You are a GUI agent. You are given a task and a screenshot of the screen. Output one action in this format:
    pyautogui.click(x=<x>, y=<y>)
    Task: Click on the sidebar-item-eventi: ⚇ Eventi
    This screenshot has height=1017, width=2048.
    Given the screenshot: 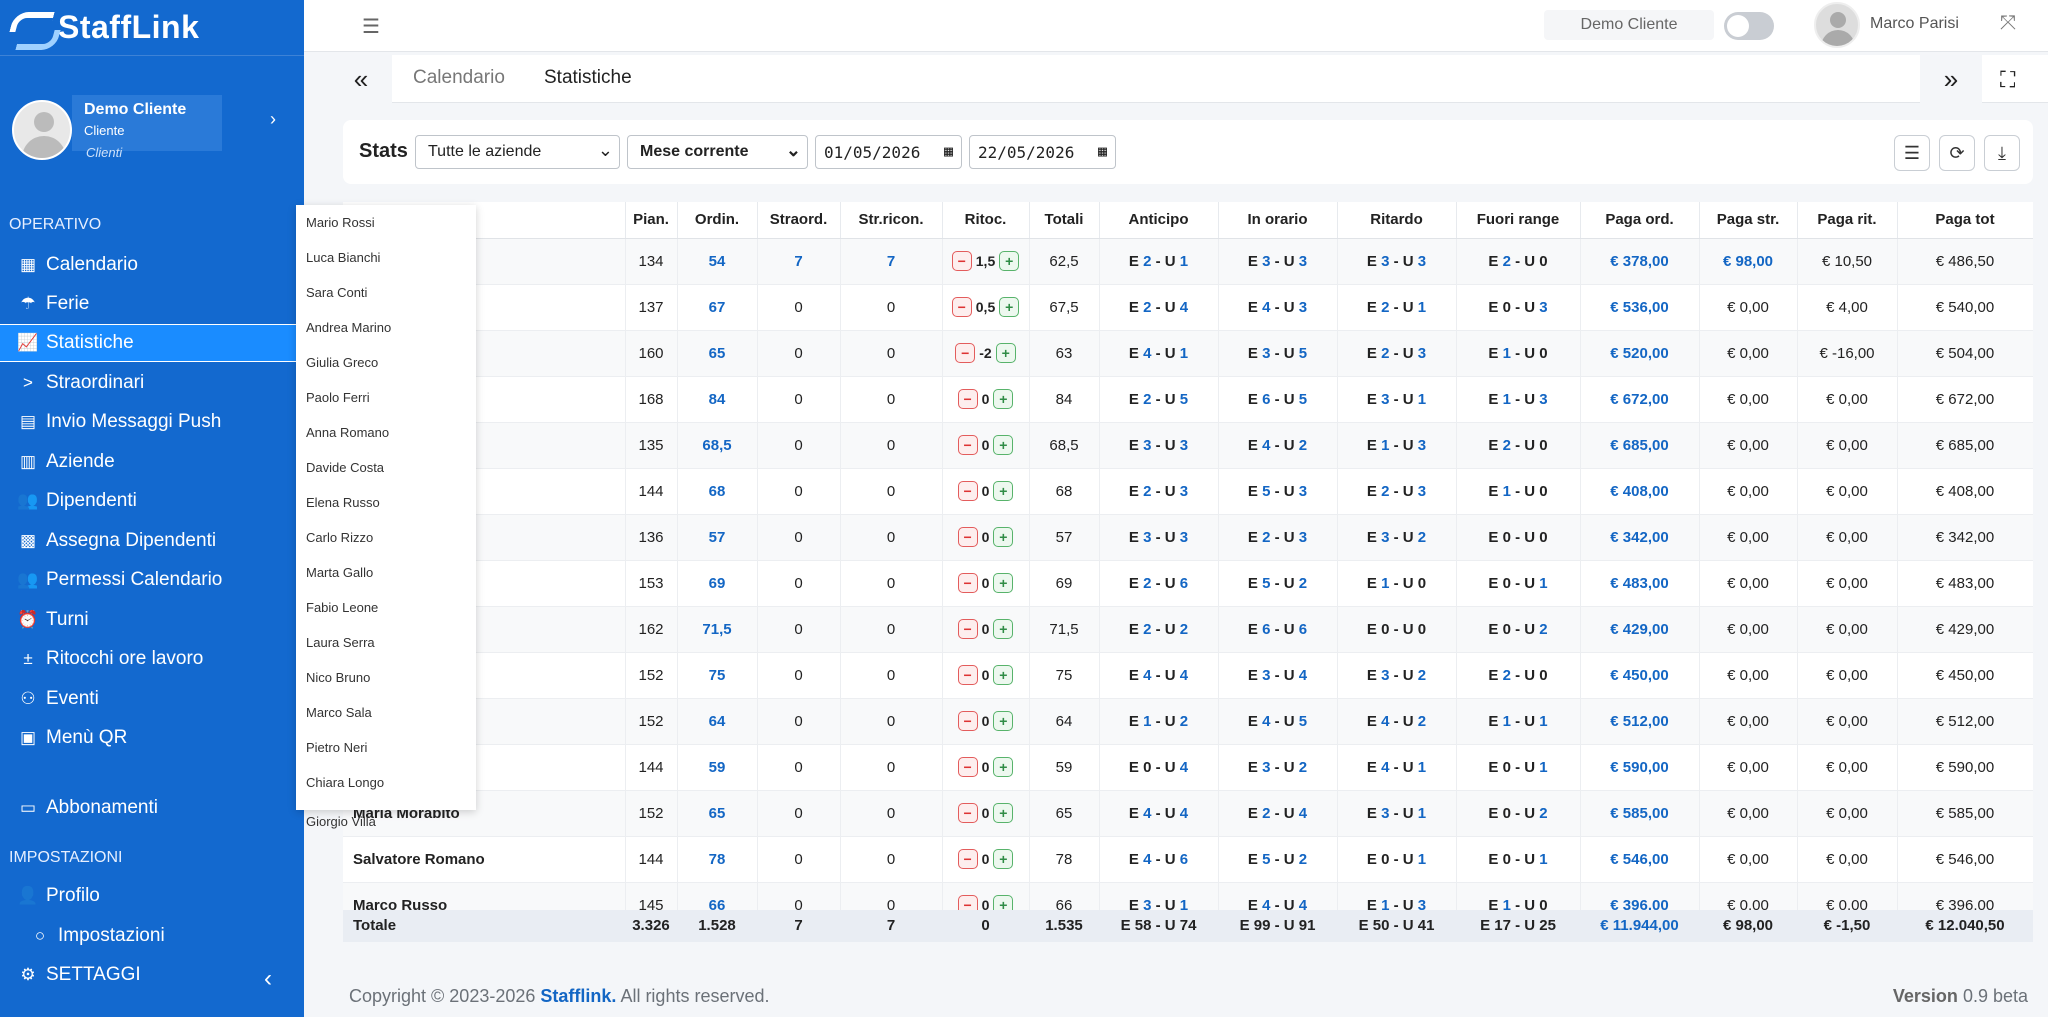 What is the action you would take?
    pyautogui.click(x=152, y=699)
    